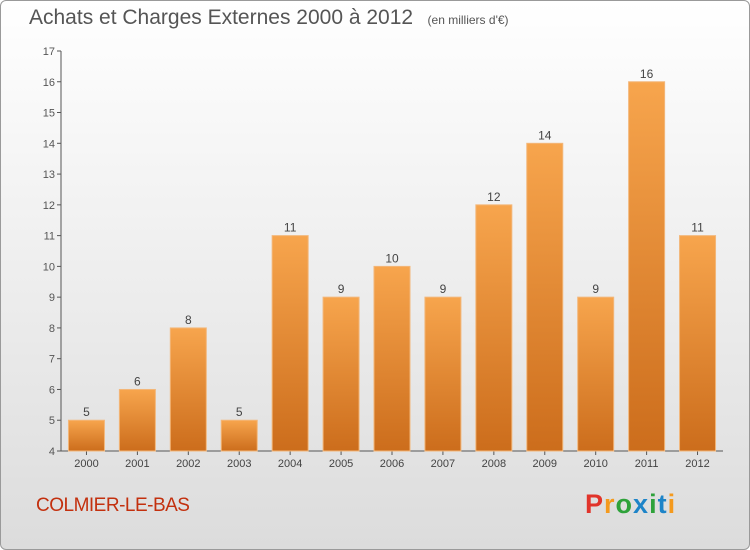 This screenshot has height=550, width=750. What do you see at coordinates (494, 197) in the screenshot?
I see `bar-data-label: 12` at bounding box center [494, 197].